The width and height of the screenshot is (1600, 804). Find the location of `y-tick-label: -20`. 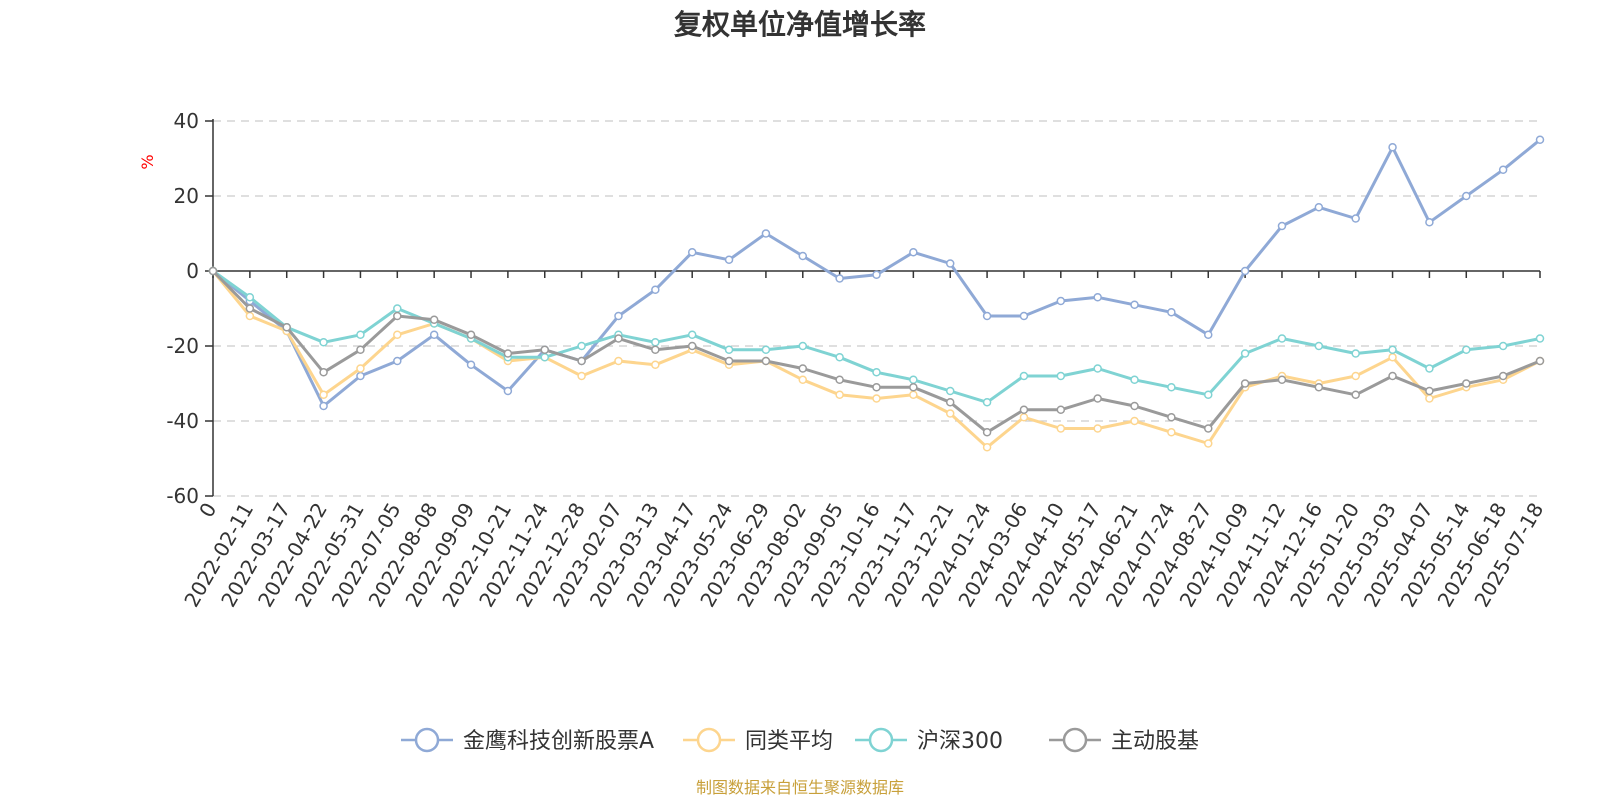

y-tick-label: -20 is located at coordinates (182, 346).